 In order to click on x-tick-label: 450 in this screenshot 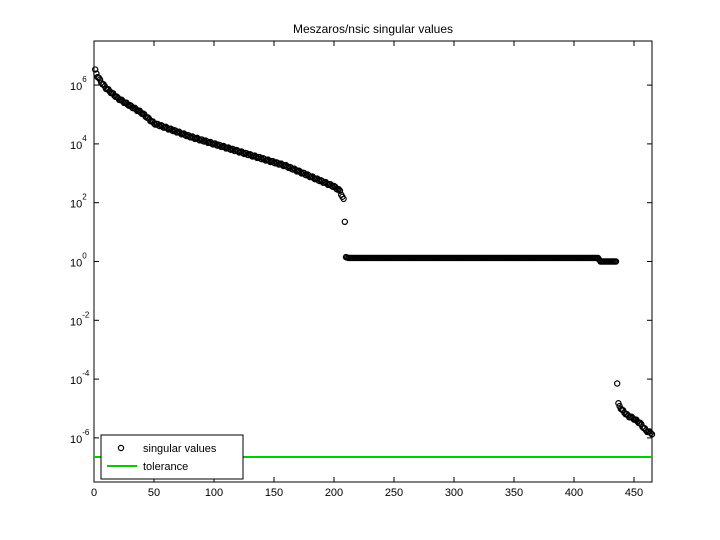, I will do `click(634, 493)`.